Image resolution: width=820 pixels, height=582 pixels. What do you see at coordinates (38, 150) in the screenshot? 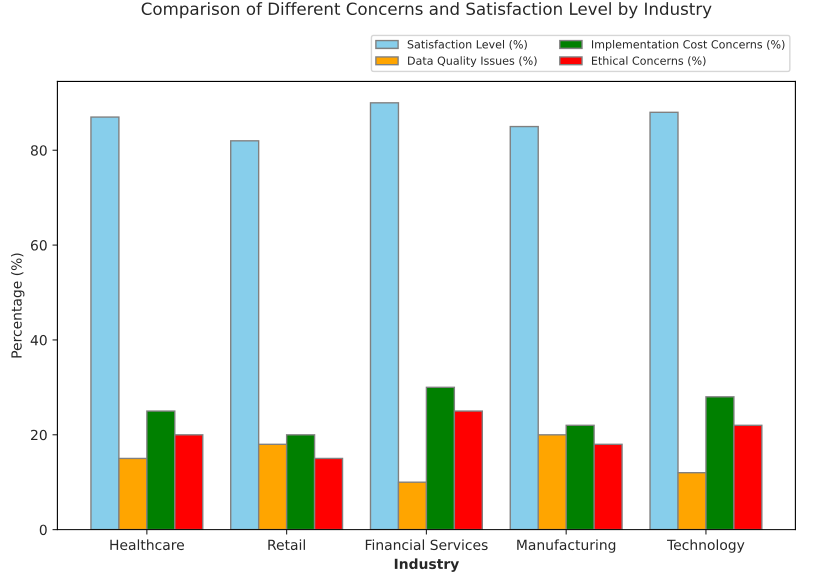
I see `y-tick-label: 80` at bounding box center [38, 150].